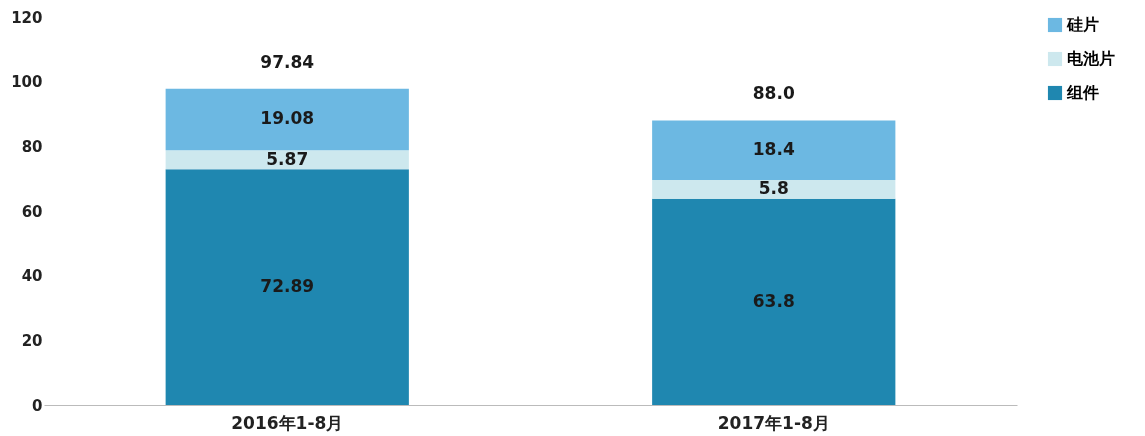 This screenshot has height=436, width=1145. Describe the element at coordinates (27, 17) in the screenshot. I see `y-tick-label: 120` at that location.